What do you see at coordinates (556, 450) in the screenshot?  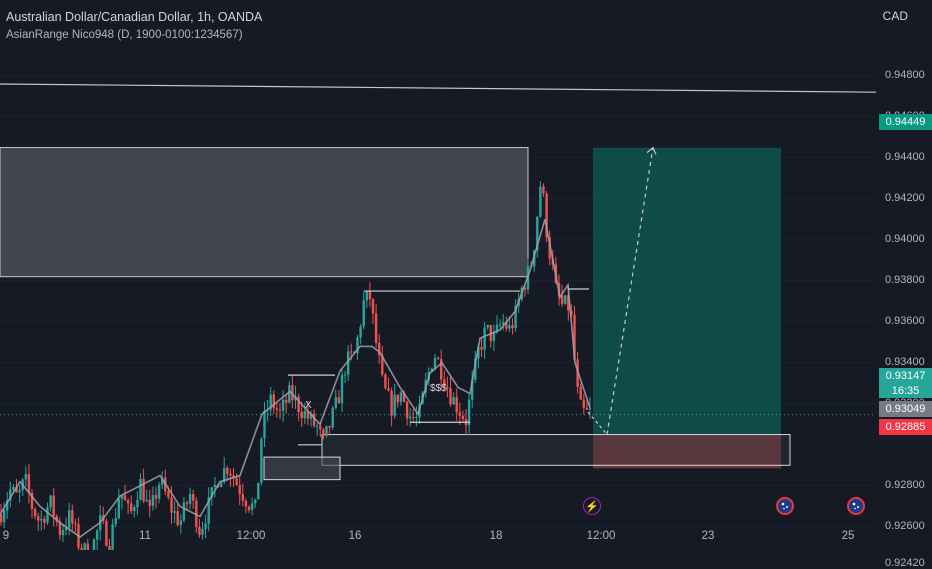 I see `demand-zone` at bounding box center [556, 450].